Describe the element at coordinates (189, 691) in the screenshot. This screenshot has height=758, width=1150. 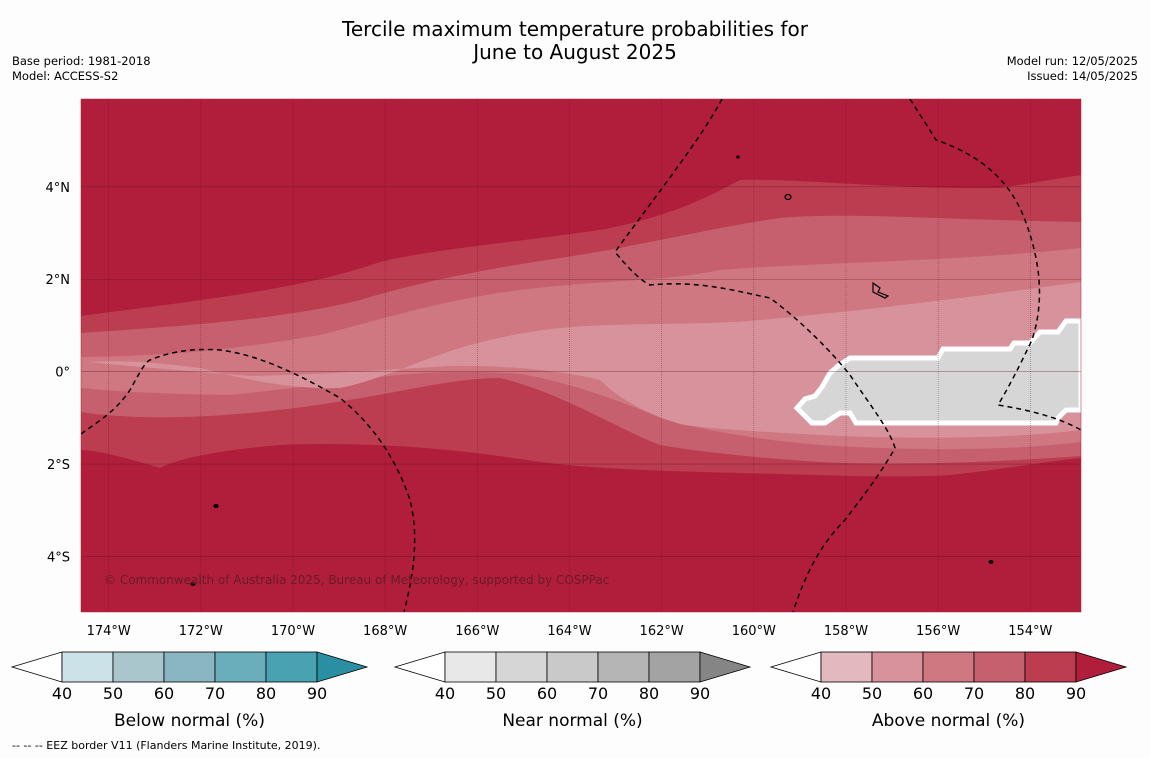
I see `colorbar-below: 40 50 60 70 80 90 Below normal (%)` at that location.